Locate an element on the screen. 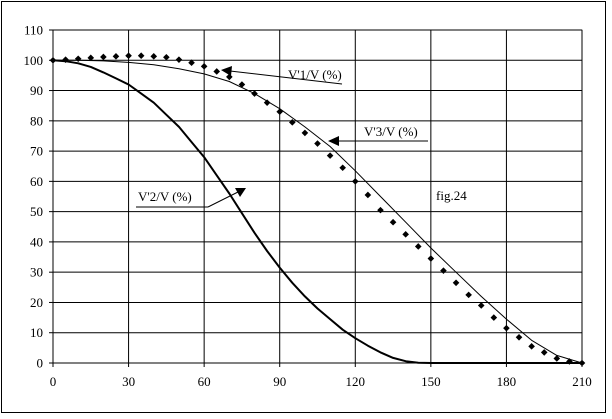 Image resolution: width=612 pixels, height=419 pixels. x-tick-label: 150 is located at coordinates (431, 381).